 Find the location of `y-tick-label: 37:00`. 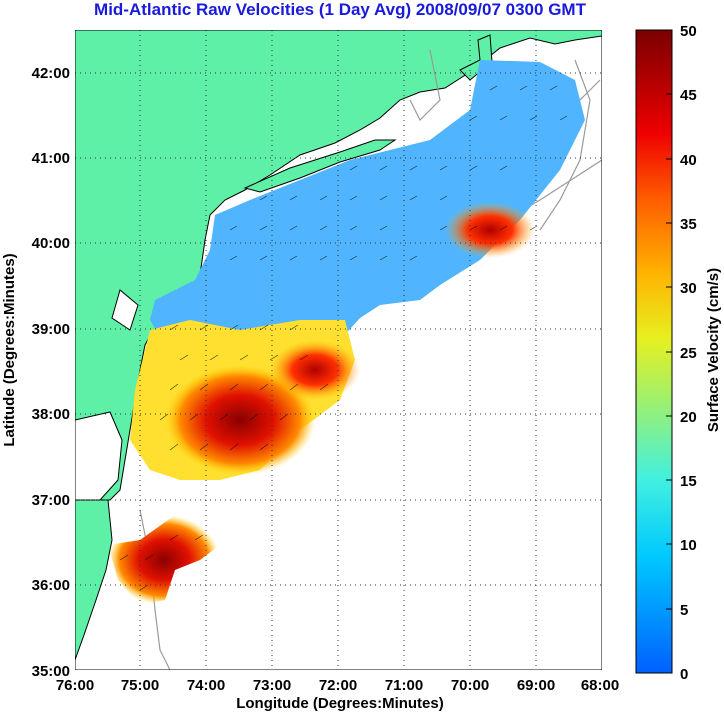

y-tick-label: 37:00 is located at coordinates (51, 500).